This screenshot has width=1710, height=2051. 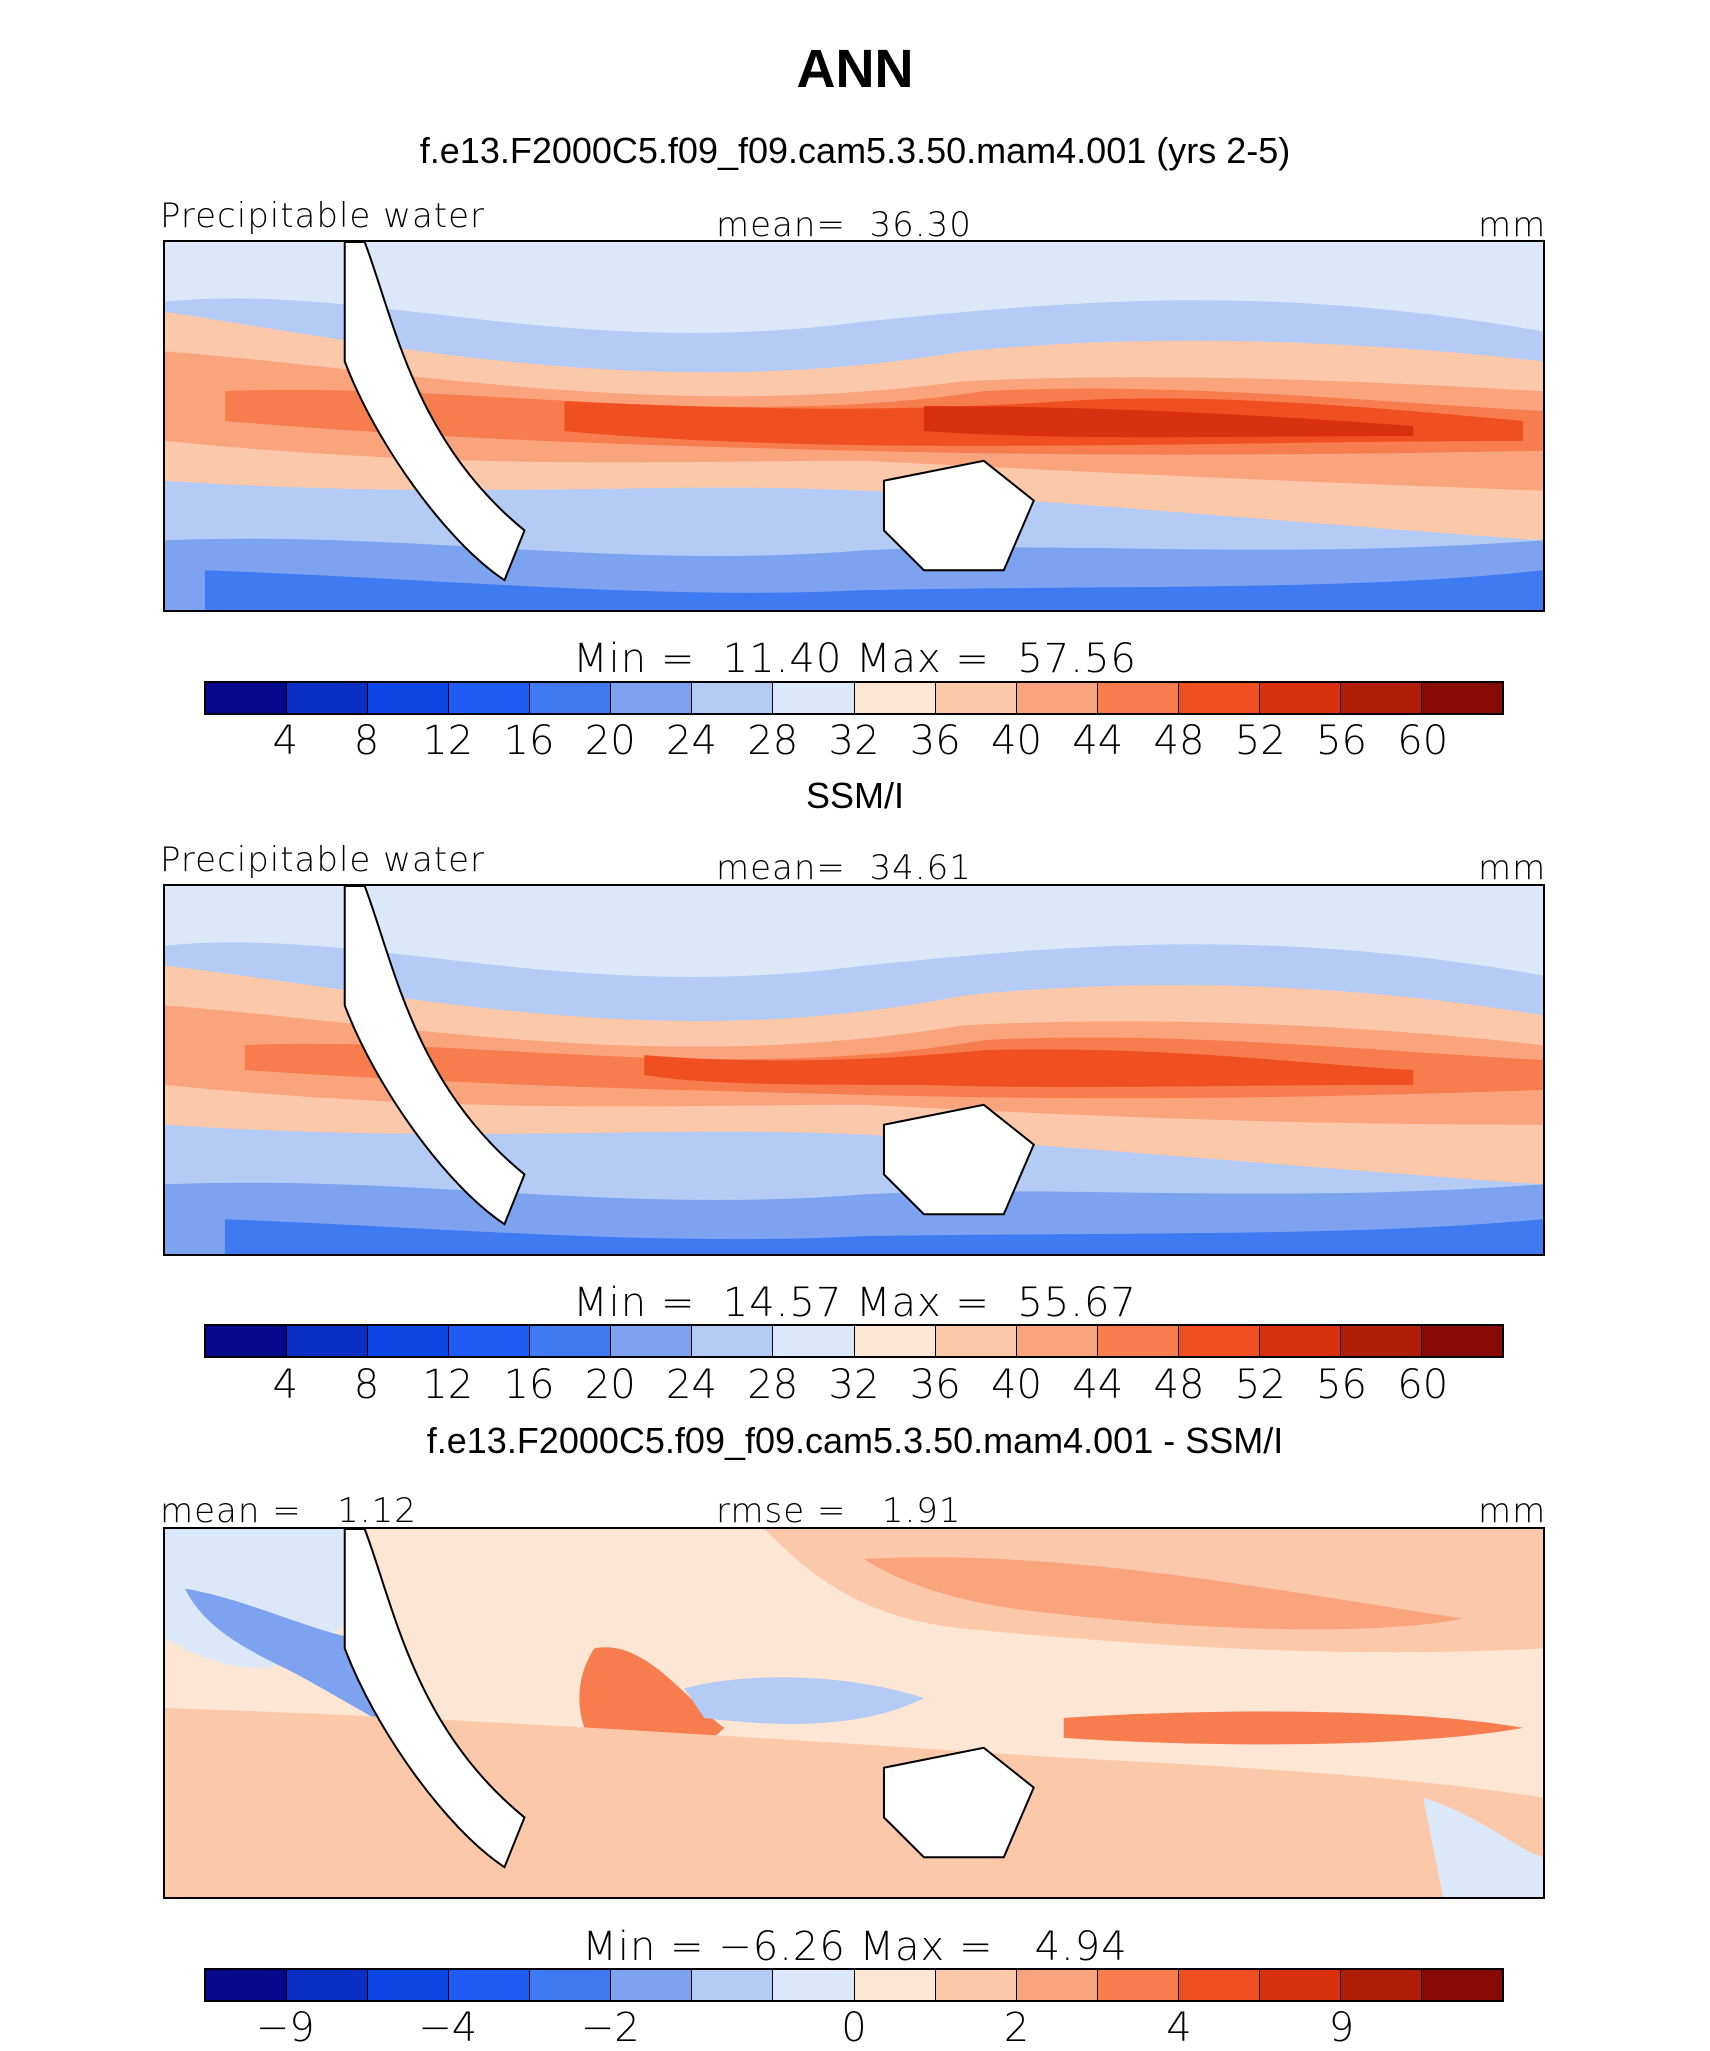 What do you see at coordinates (1016, 2028) in the screenshot?
I see `tick-label: 2` at bounding box center [1016, 2028].